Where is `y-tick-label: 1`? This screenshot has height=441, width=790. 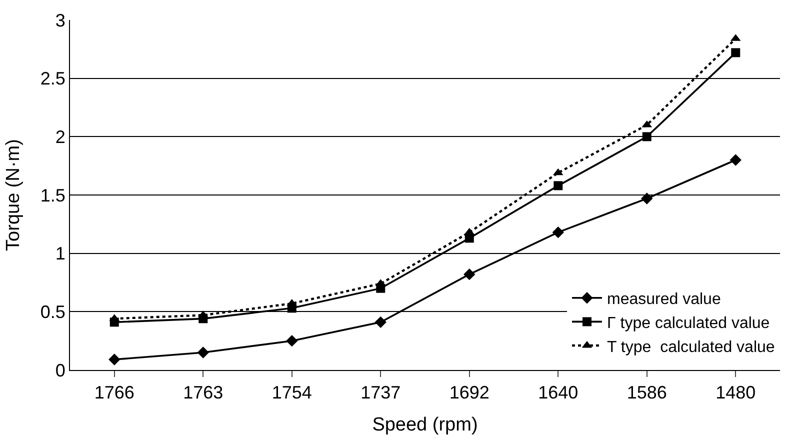
y-tick-label: 1 is located at coordinates (60, 254).